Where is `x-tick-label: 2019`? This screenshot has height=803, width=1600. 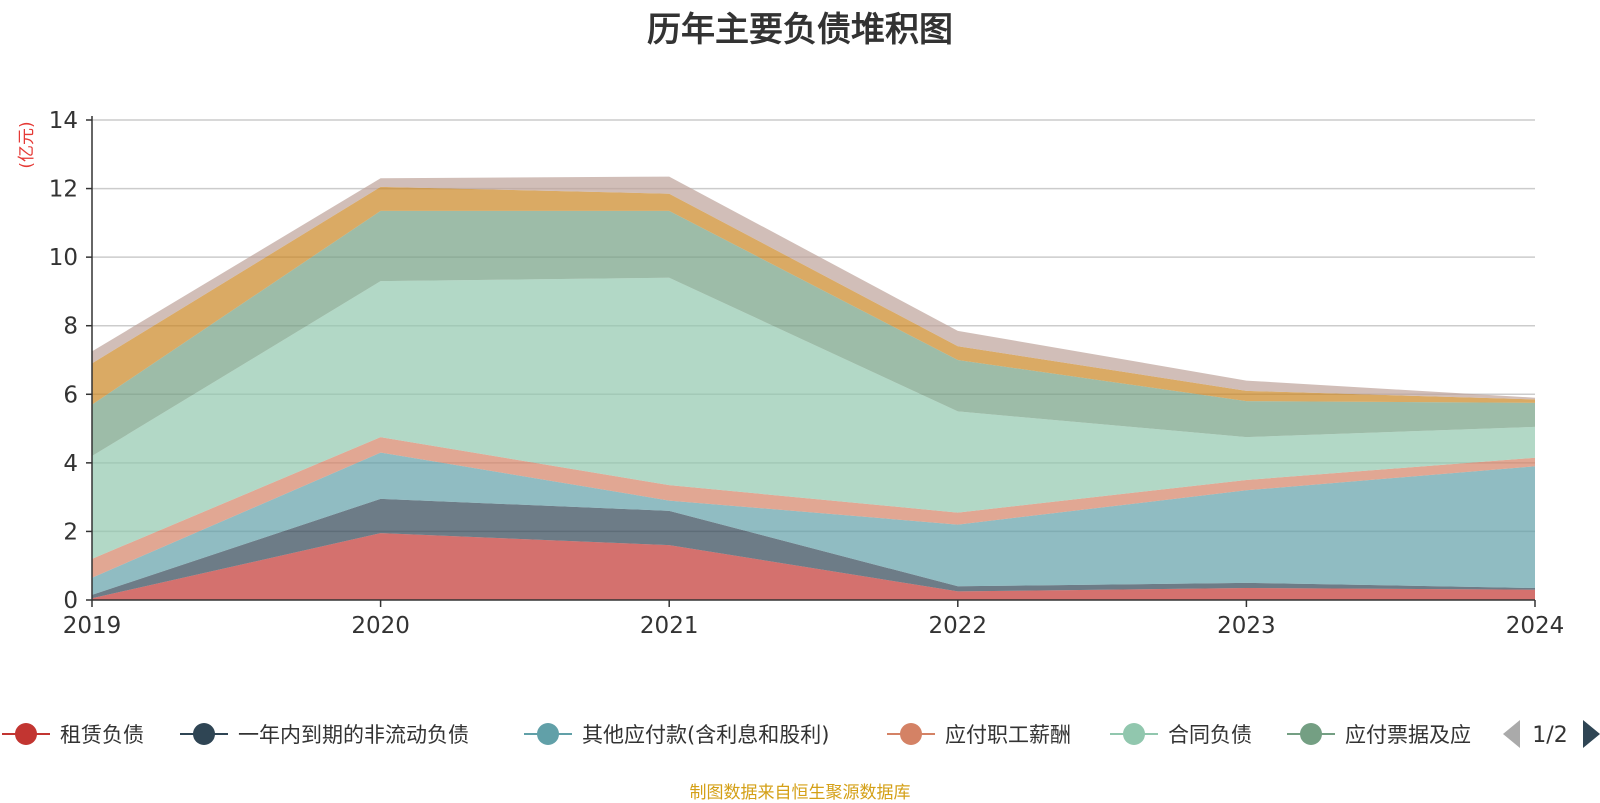 x-tick-label: 2019 is located at coordinates (92, 626).